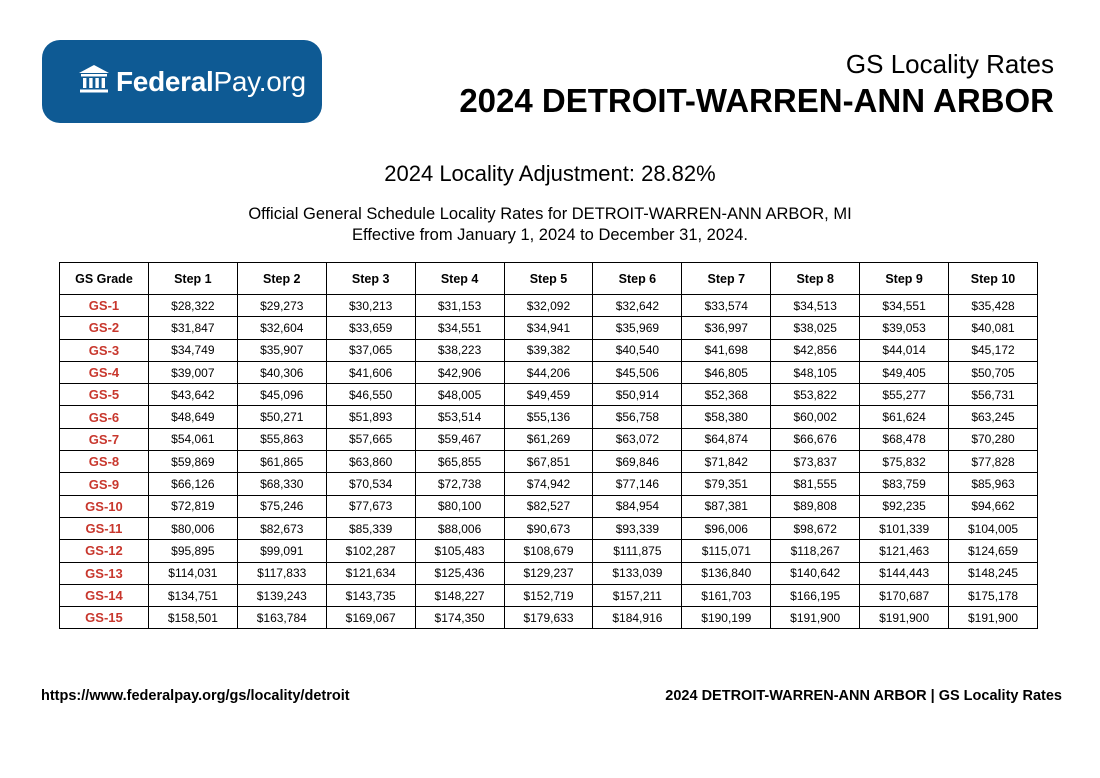 The height and width of the screenshot is (778, 1100). What do you see at coordinates (281, 618) in the screenshot?
I see `rate-cell: $163,784` at bounding box center [281, 618].